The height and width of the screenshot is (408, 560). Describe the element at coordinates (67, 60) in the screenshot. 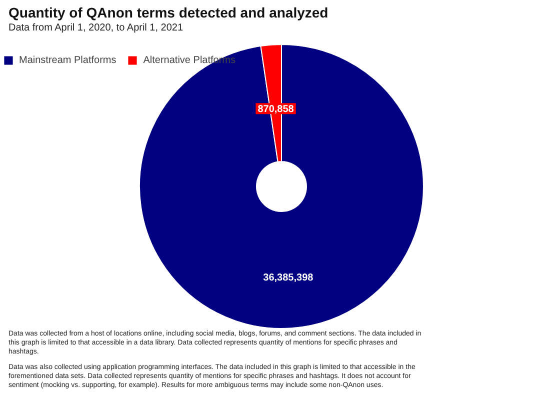

I see `legend-label: Mainstream Platforms` at that location.